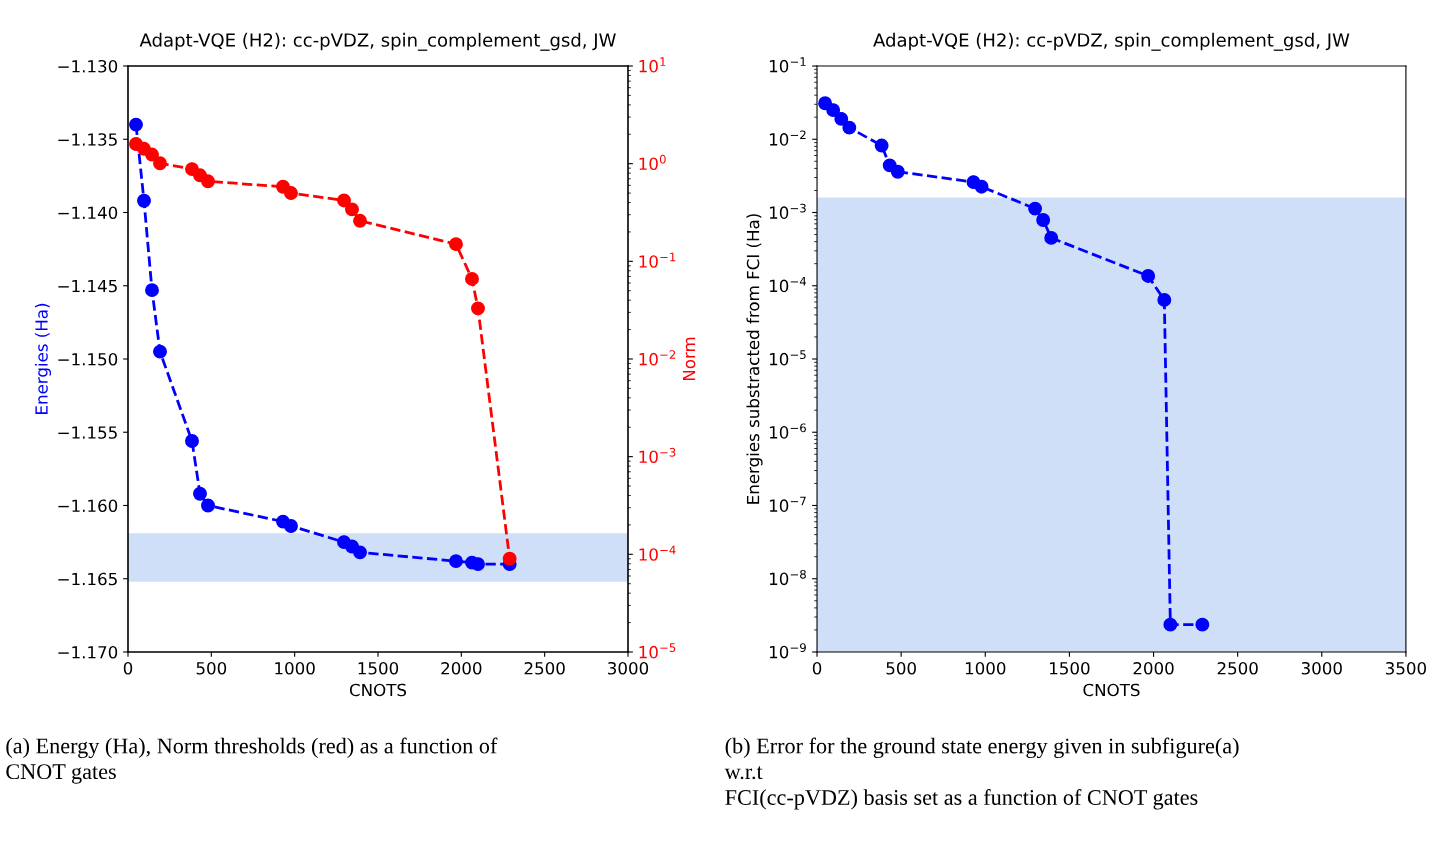  Describe the element at coordinates (787, 211) in the screenshot. I see `y-tick-label: 10$^{−3}$` at that location.